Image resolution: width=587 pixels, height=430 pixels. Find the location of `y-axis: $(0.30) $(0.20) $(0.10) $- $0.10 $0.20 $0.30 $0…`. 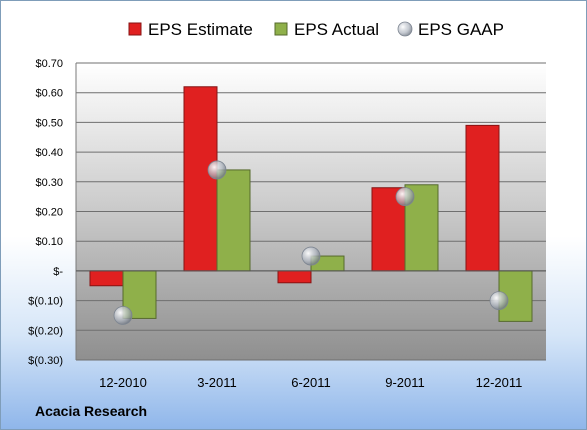

y-axis: $(0.30) $(0.20) $(0.10) $- $0.10 $0.20 $0.30 $0… is located at coordinates (52, 212).